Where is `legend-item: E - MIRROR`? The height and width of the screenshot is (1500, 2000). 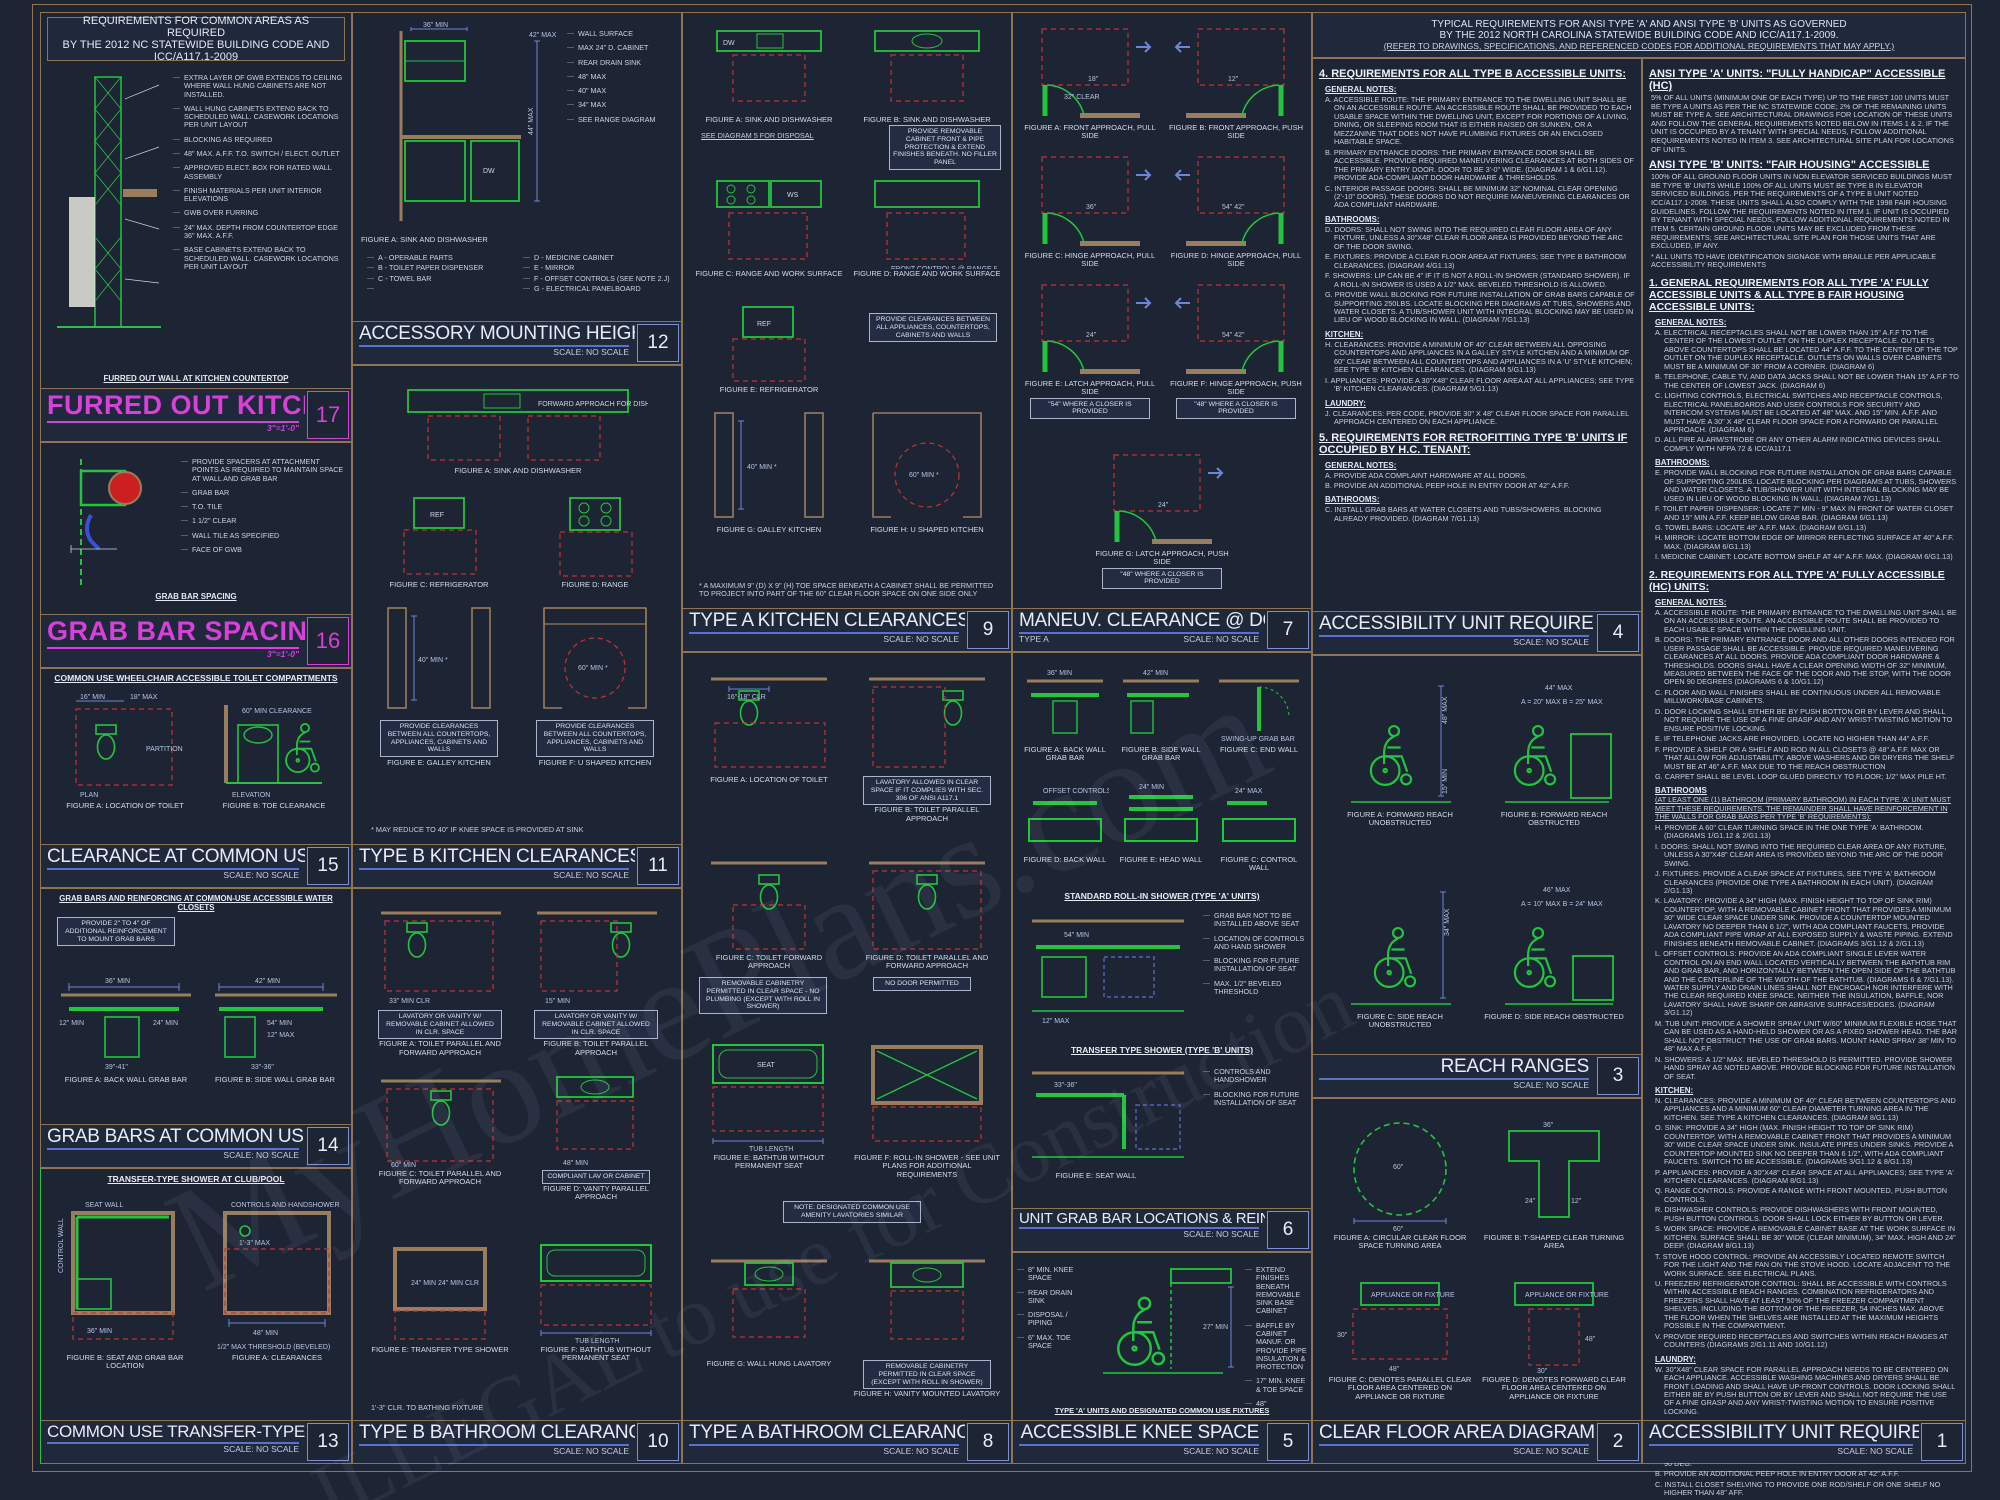 legend-item: E - MIRROR is located at coordinates (597, 267).